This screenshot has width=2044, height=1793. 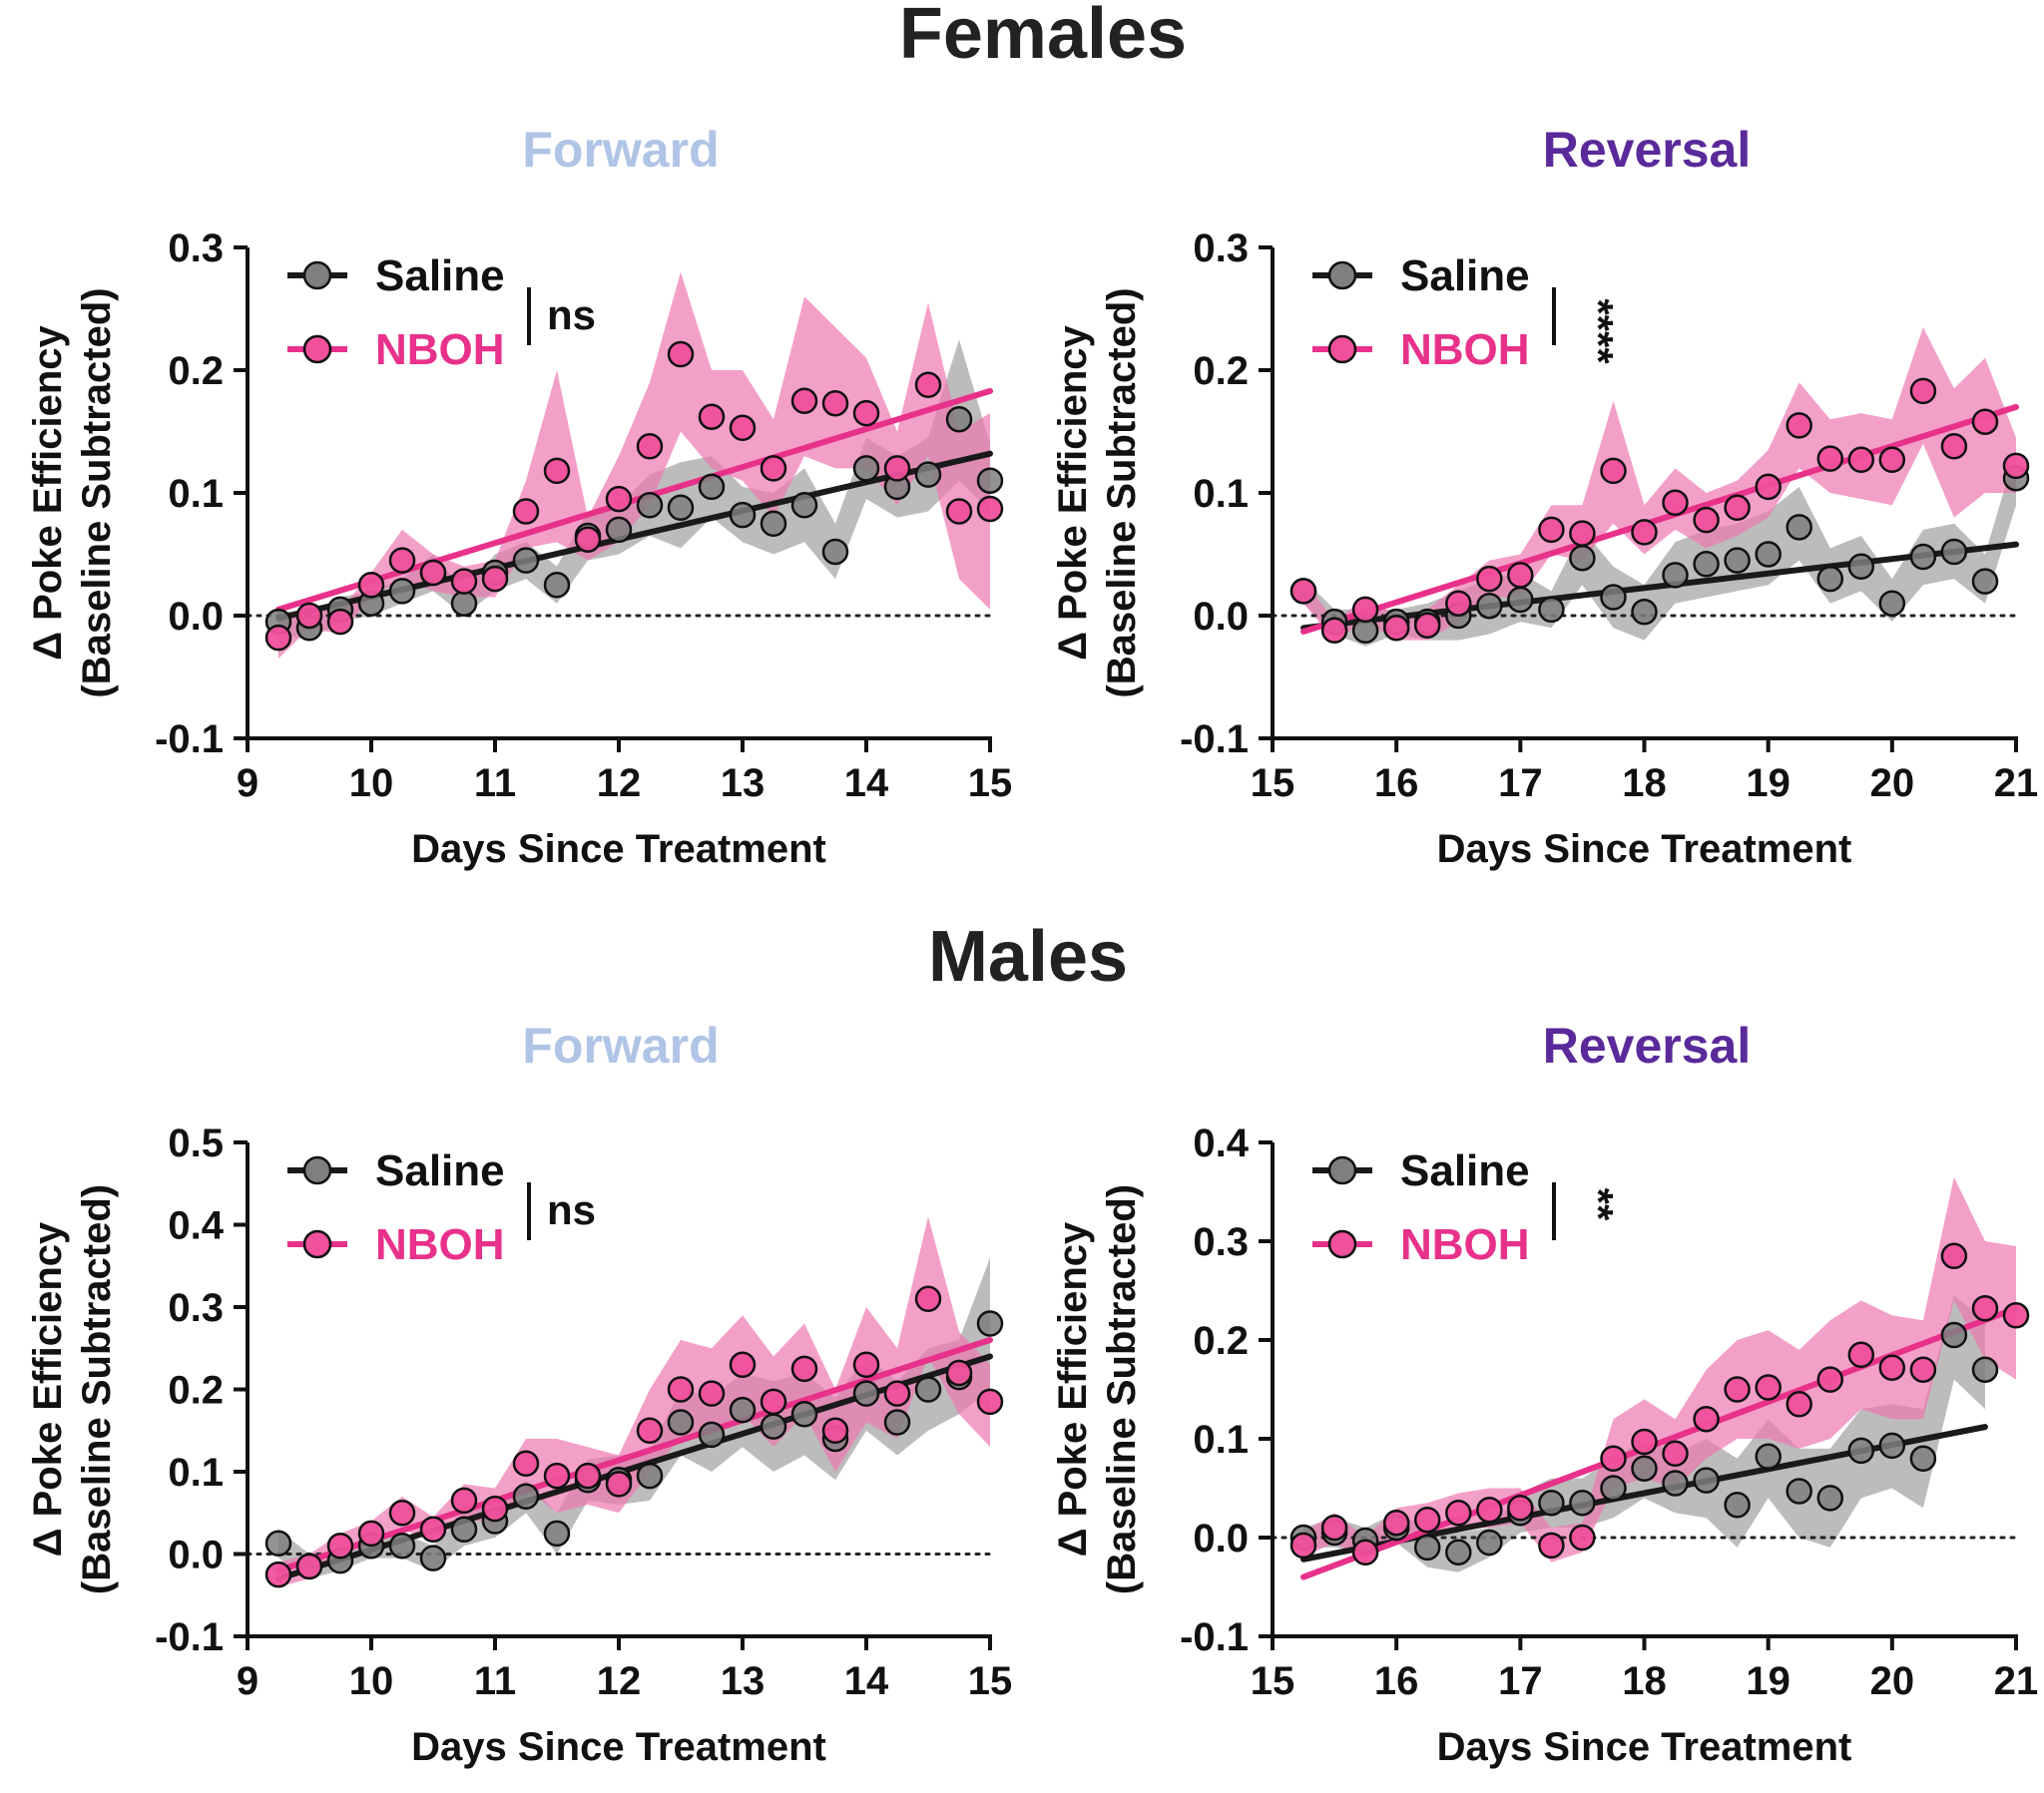 I want to click on x-tick-label: 9, so click(x=247, y=783).